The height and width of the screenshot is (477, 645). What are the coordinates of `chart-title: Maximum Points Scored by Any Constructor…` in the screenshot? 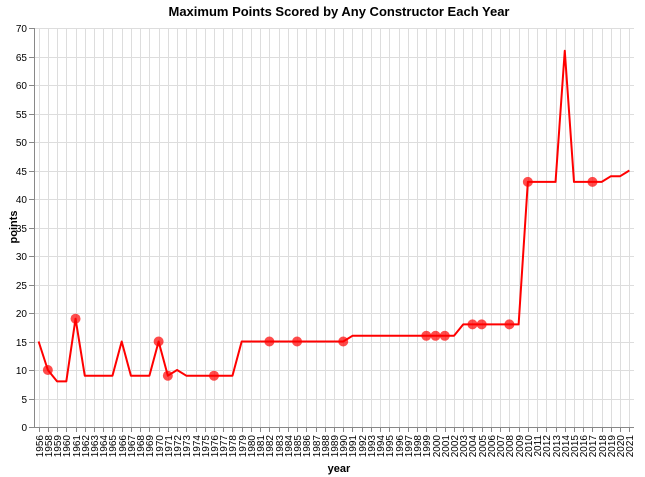 It's located at (339, 11).